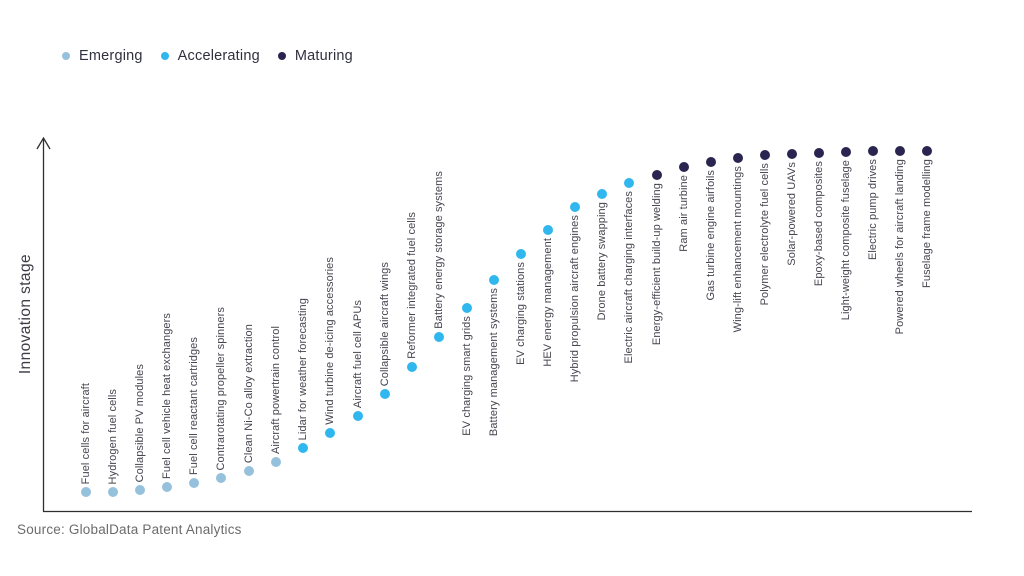  I want to click on point-label: Solar-powered UAVs, so click(792, 214).